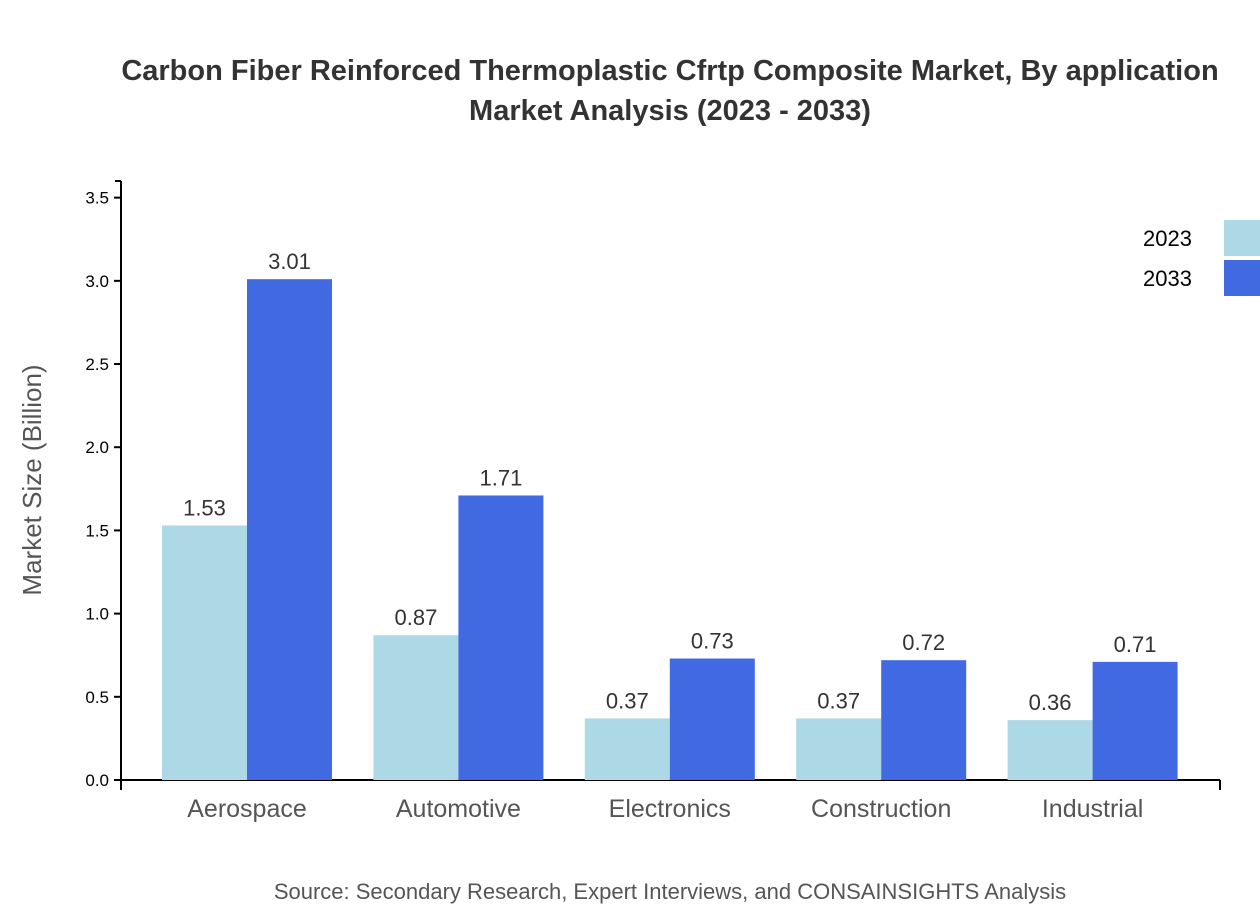 This screenshot has width=1260, height=920. What do you see at coordinates (881, 809) in the screenshot?
I see `x-tick-label: Construction` at bounding box center [881, 809].